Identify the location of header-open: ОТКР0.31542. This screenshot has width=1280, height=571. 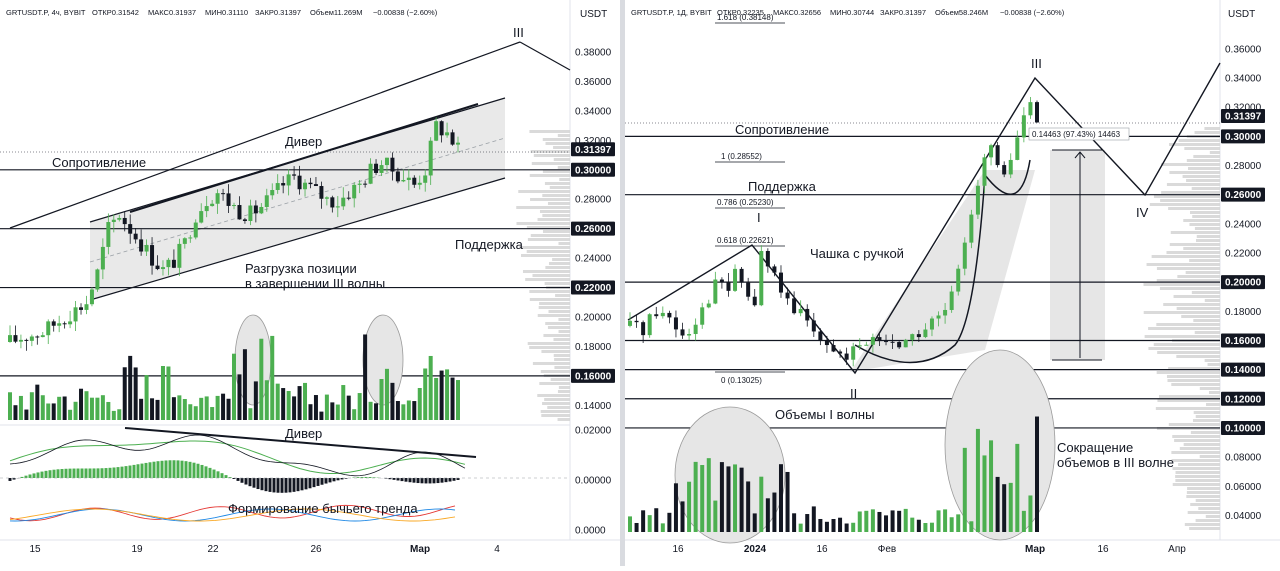
(115, 12).